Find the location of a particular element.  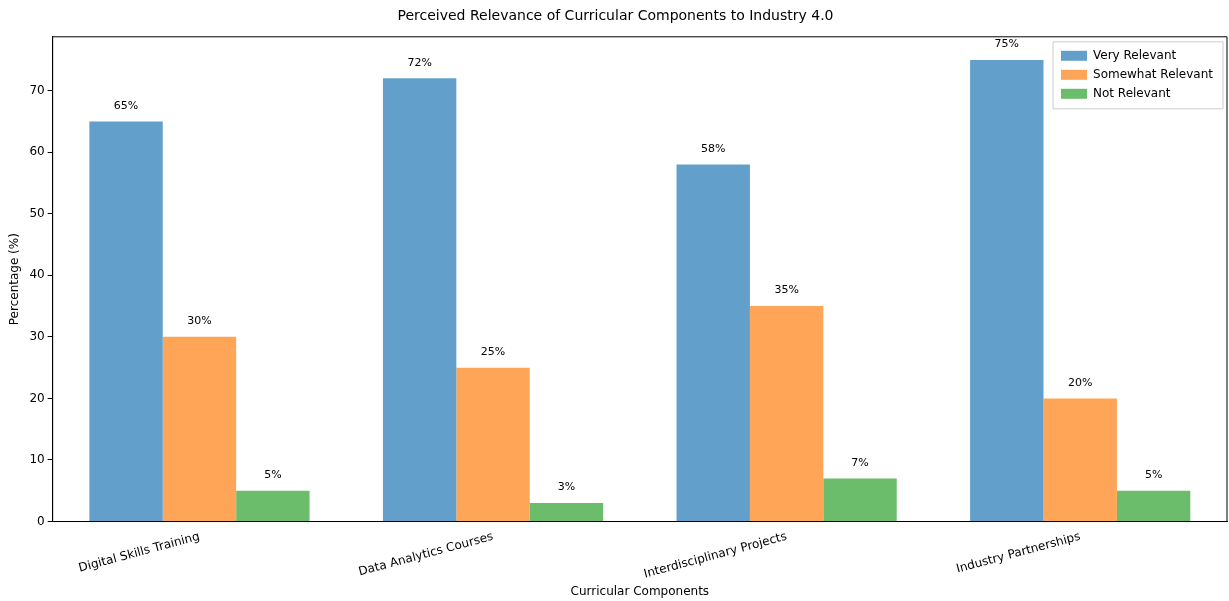

data-label: 30% is located at coordinates (199, 321).